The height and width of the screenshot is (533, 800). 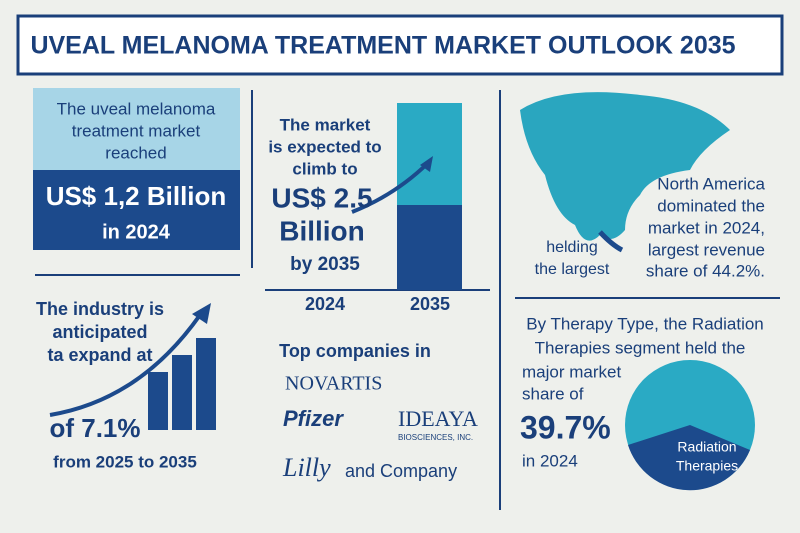 I want to click on intro-line: The market, so click(x=325, y=124).